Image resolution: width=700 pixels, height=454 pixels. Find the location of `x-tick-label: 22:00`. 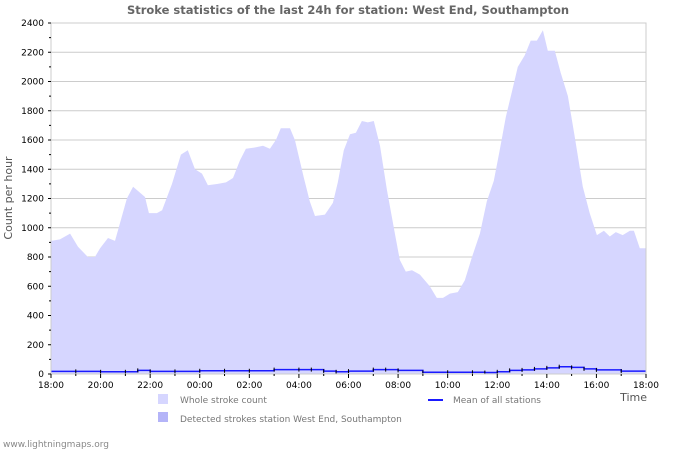

x-tick-label: 22:00 is located at coordinates (150, 386).